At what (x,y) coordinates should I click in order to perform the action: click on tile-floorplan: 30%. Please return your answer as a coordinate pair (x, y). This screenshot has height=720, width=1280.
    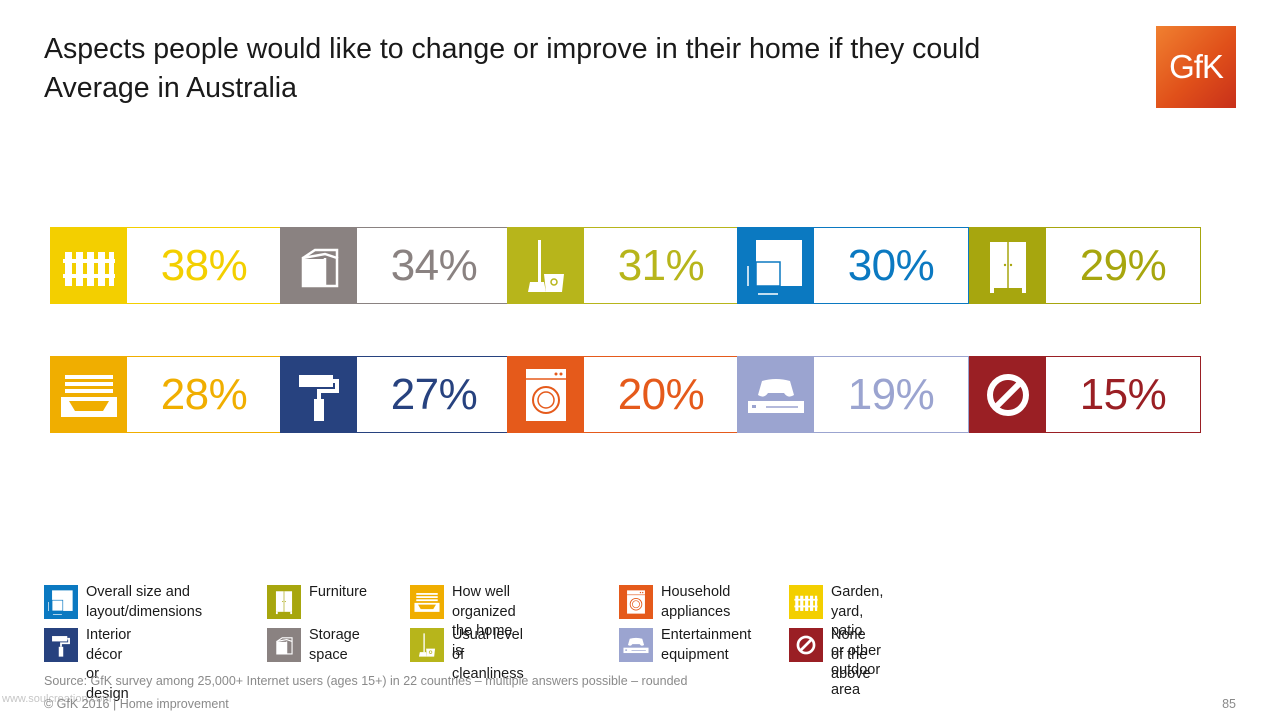
    Looking at the image, I should click on (853, 265).